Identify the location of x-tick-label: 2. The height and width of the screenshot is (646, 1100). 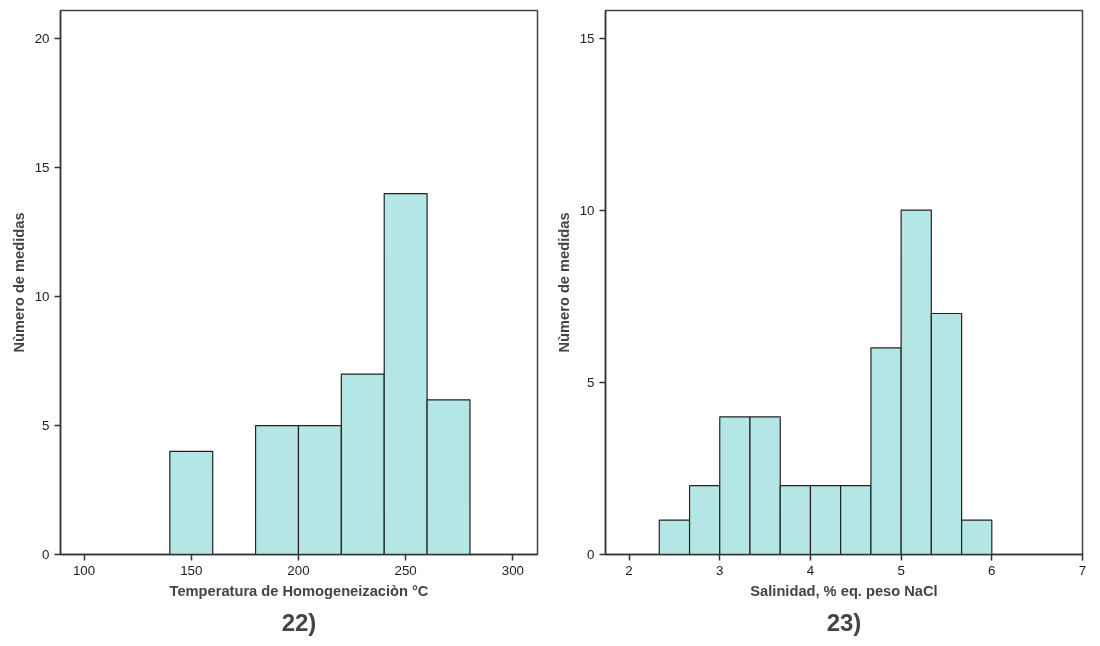
(629, 570).